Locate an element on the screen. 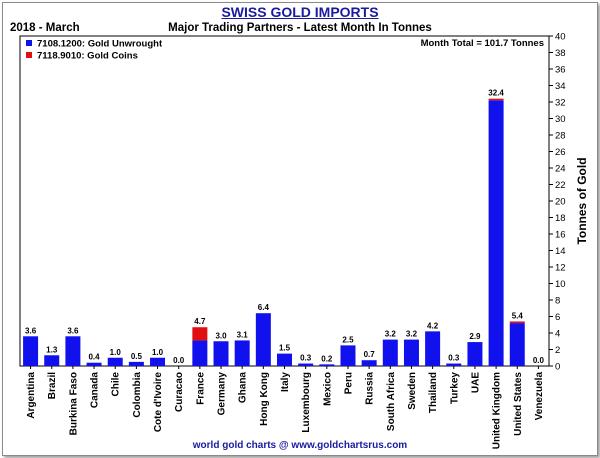 The image size is (600, 458). y-tick-label: 6 is located at coordinates (557, 317).